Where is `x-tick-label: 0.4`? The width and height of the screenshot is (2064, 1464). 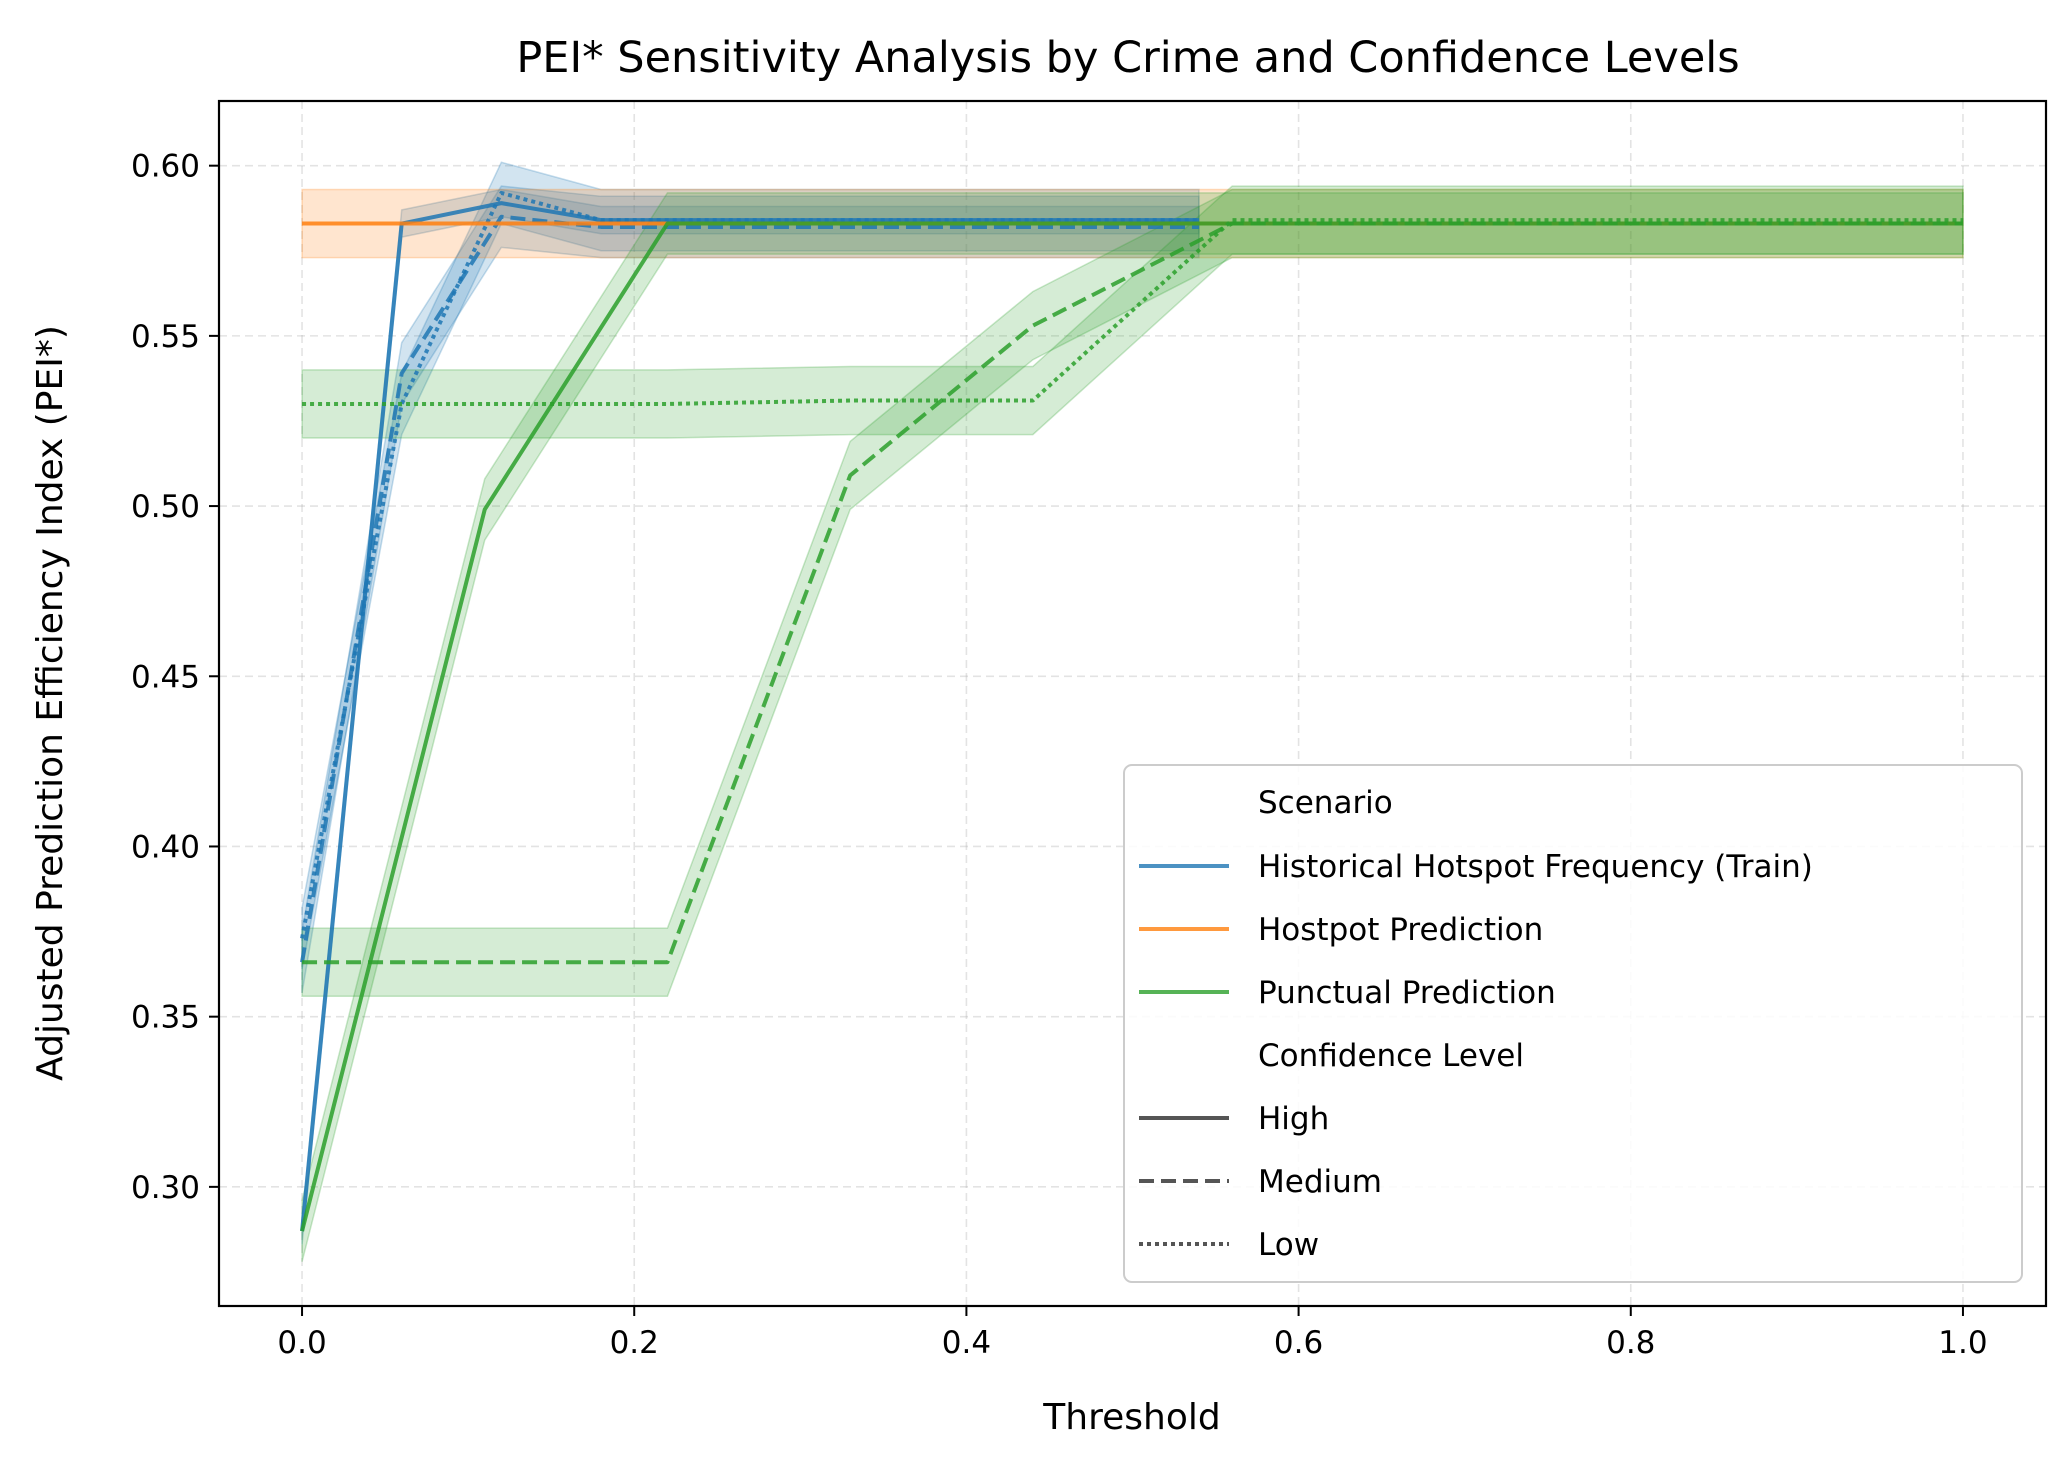
x-tick-label: 0.4 is located at coordinates (966, 1343).